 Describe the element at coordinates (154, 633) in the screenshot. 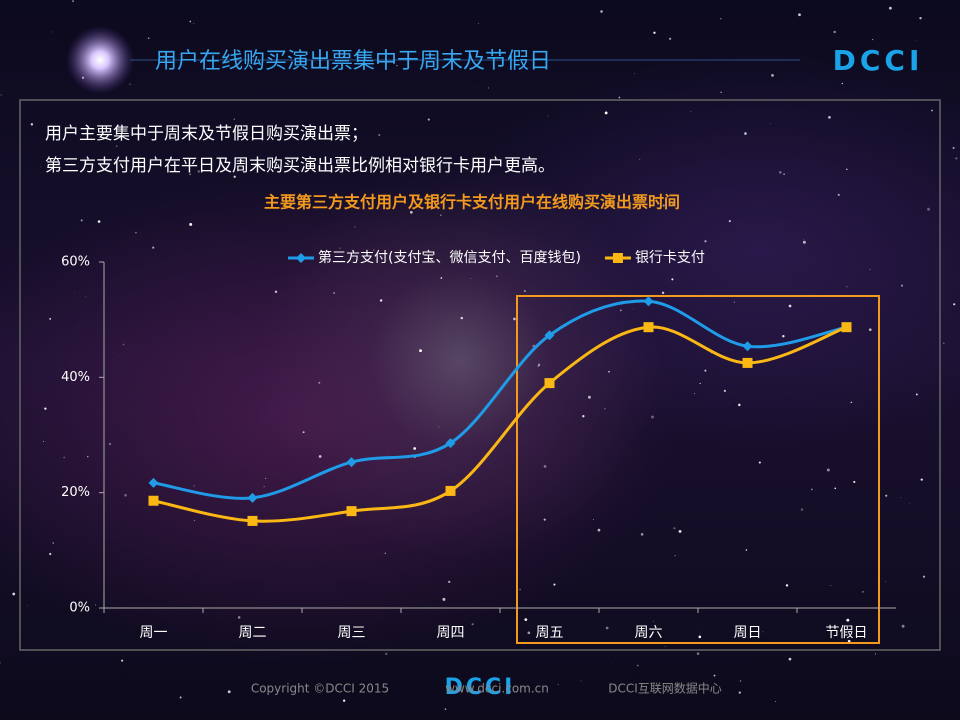

I see `x-tick-label: 周一` at that location.